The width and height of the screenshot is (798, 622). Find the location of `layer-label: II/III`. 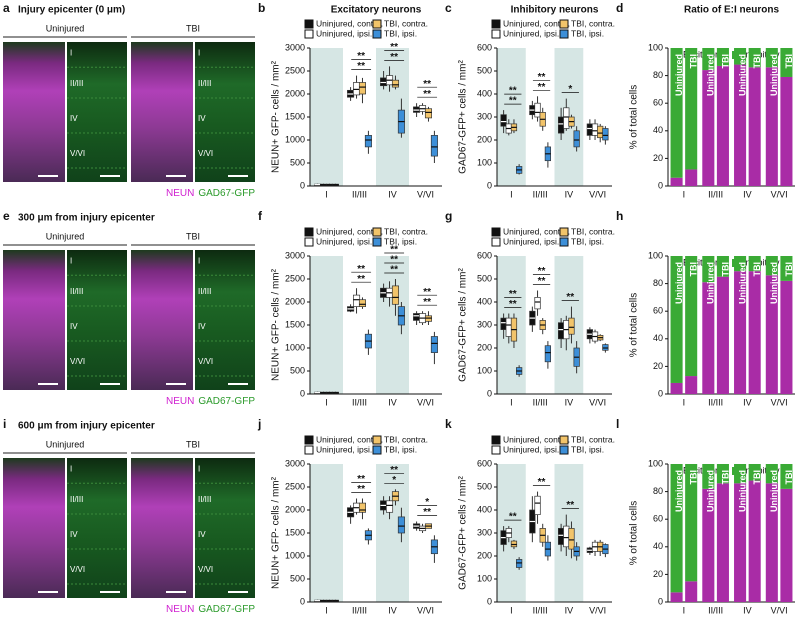

layer-label: II/III is located at coordinates (204, 499).